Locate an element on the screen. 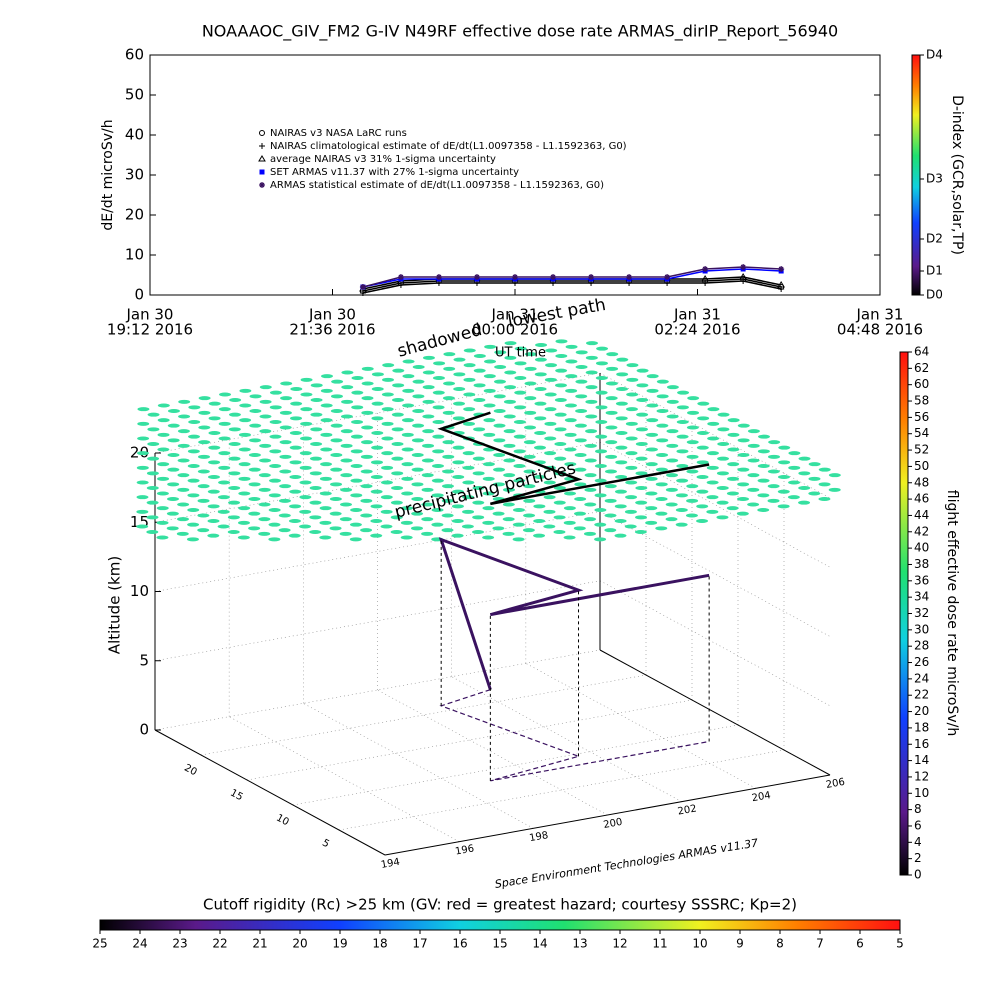 The height and width of the screenshot is (1000, 1000). colorbar-tick-label: D1 is located at coordinates (934, 271).